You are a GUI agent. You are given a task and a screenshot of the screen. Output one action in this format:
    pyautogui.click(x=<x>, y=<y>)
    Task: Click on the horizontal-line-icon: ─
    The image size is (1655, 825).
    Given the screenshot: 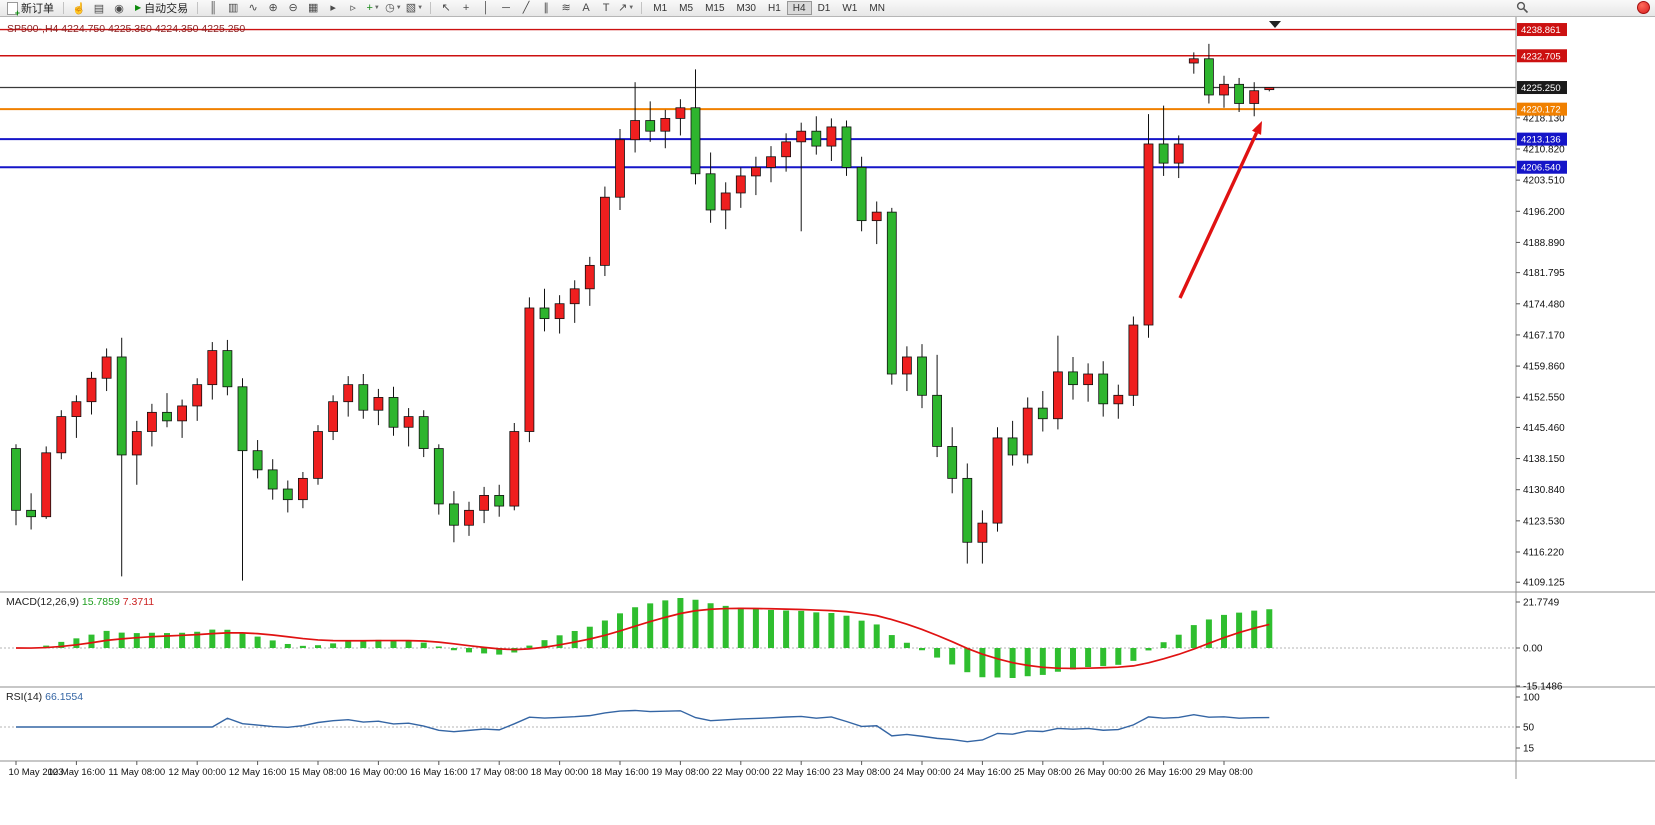 What is the action you would take?
    pyautogui.click(x=506, y=8)
    